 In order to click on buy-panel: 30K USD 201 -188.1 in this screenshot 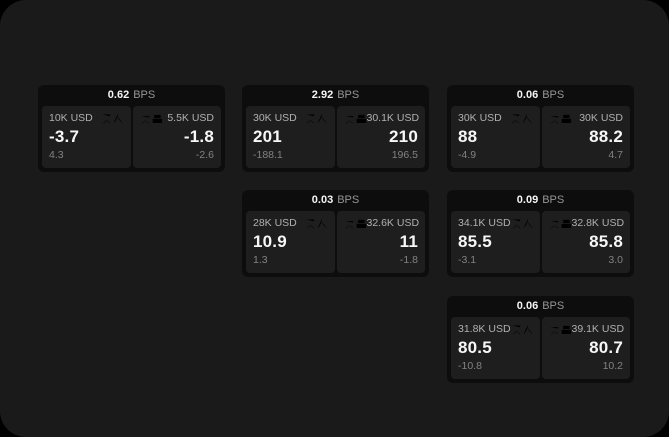, I will do `click(290, 137)`.